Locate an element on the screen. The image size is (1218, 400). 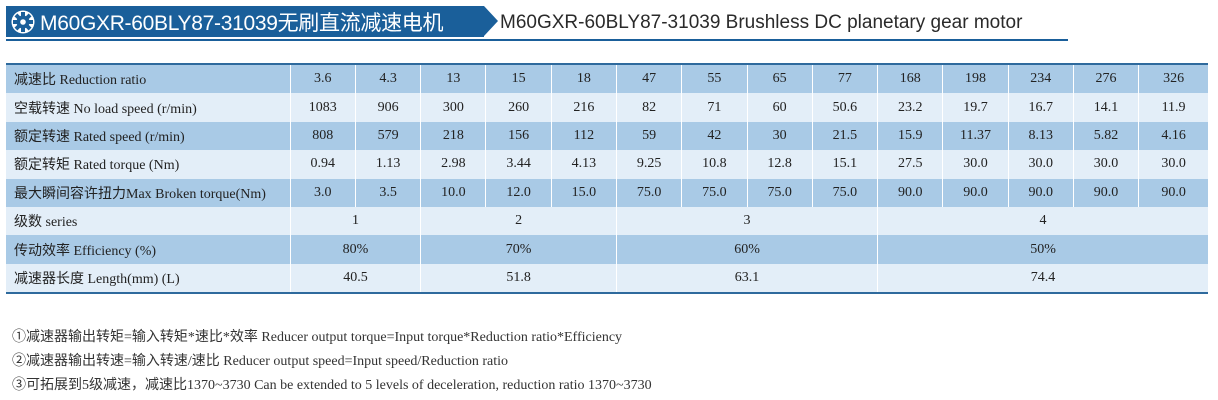
table-cell: 15.1 is located at coordinates (844, 164).